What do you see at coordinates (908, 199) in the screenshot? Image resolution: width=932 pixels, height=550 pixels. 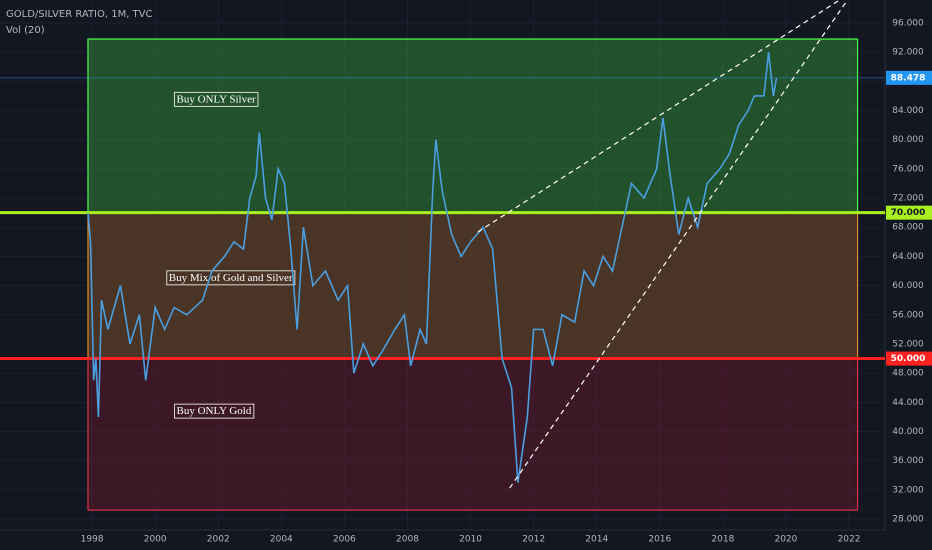 I see `y-tick-label: 72.000` at bounding box center [908, 199].